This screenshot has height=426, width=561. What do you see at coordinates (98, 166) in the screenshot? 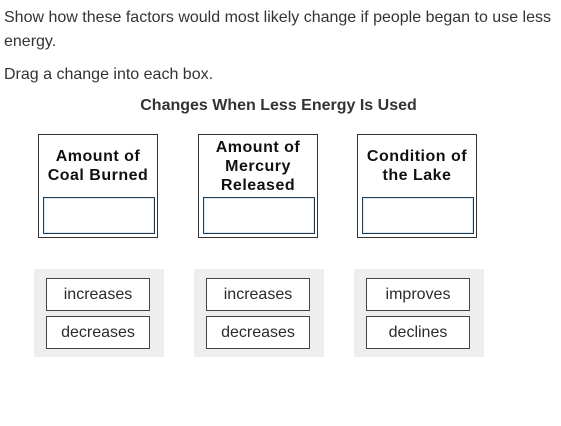
I see `target-heading-coal: Amount of Coal Burned` at bounding box center [98, 166].